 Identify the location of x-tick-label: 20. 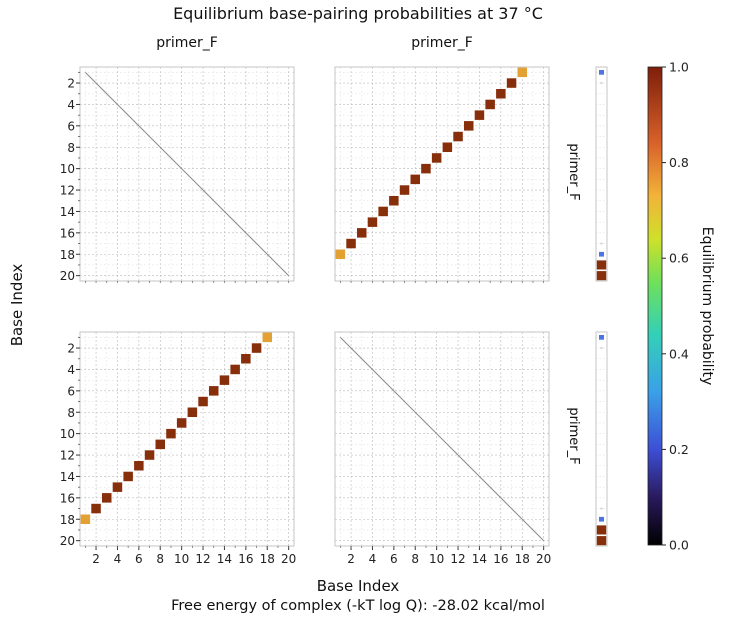
(543, 559).